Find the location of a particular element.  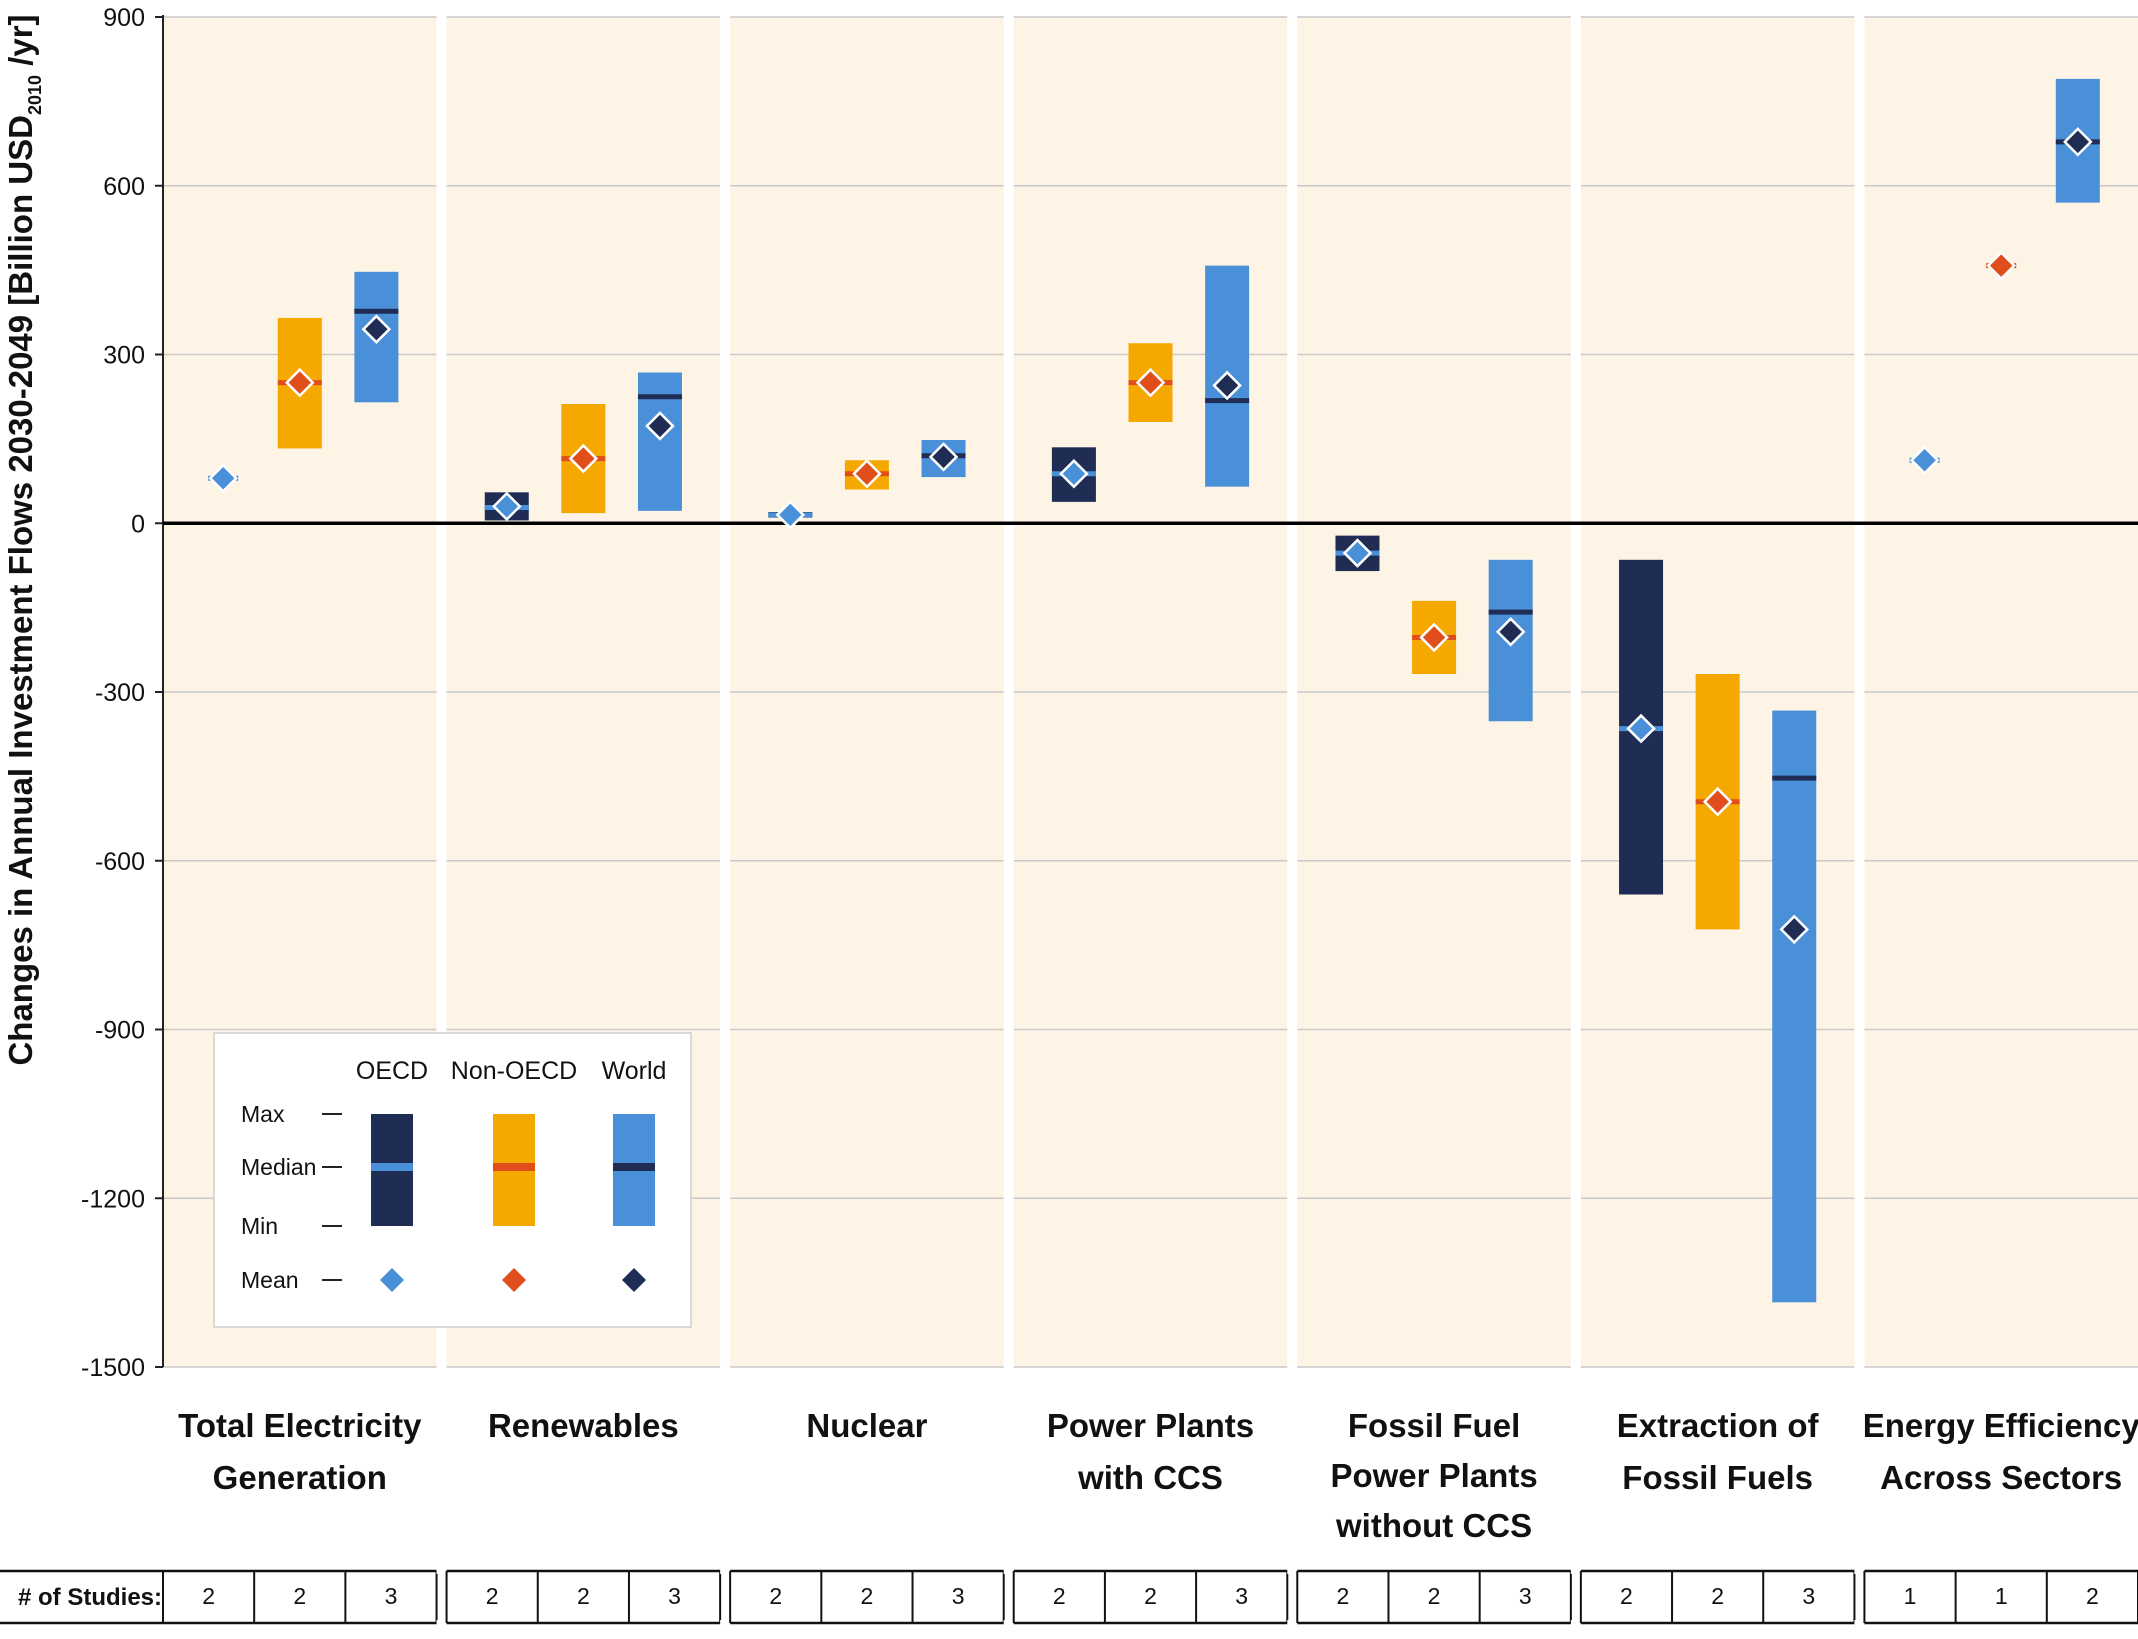

category-label: Energy Efficiency Across Sectors is located at coordinates (2000, 1451).